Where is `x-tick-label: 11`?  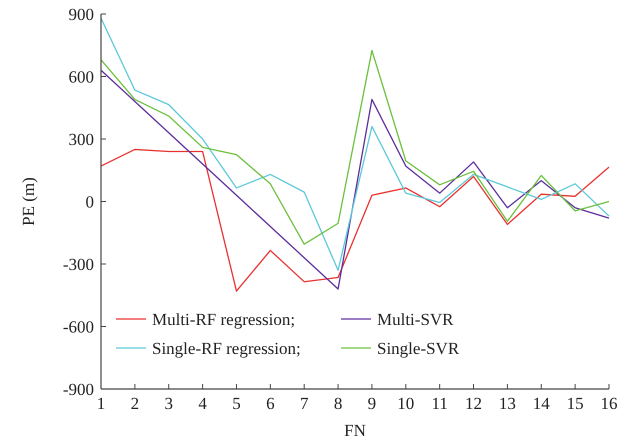 x-tick-label: 11 is located at coordinates (439, 403).